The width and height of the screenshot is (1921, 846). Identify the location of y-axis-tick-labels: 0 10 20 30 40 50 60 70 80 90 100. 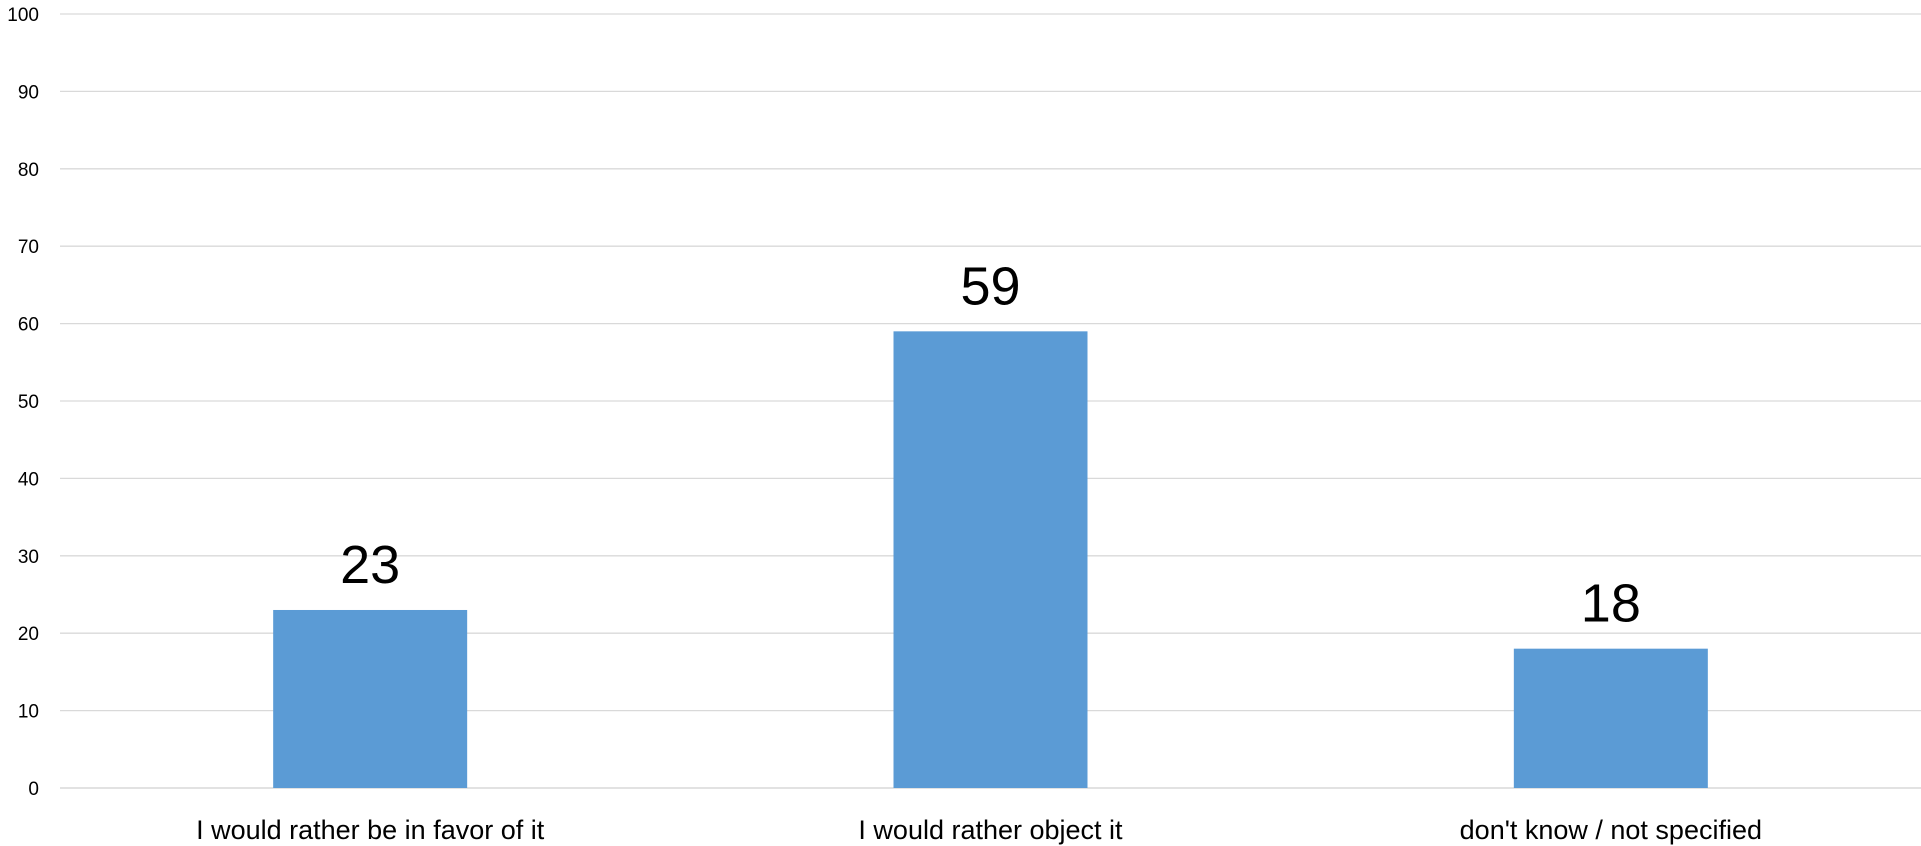
(23, 402).